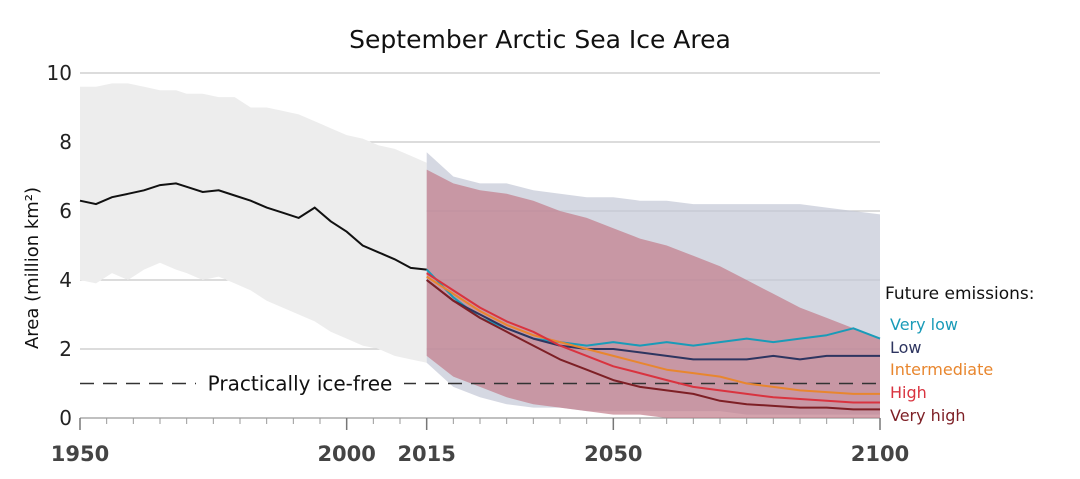 The image size is (1080, 479). What do you see at coordinates (346, 454) in the screenshot?
I see `x-tick-label: 2000` at bounding box center [346, 454].